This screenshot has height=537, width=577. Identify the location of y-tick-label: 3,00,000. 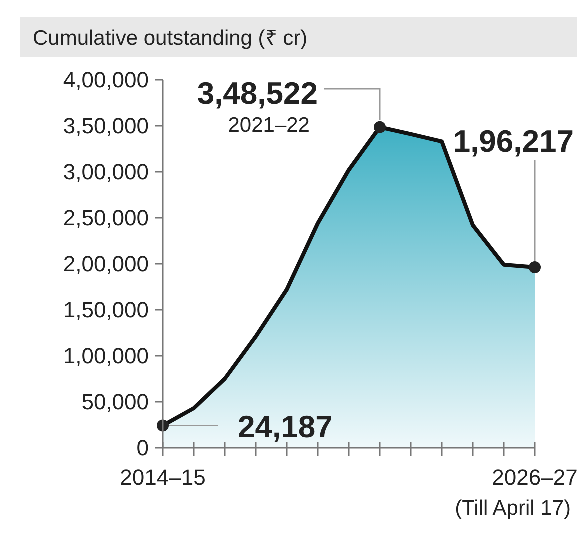
(106, 172).